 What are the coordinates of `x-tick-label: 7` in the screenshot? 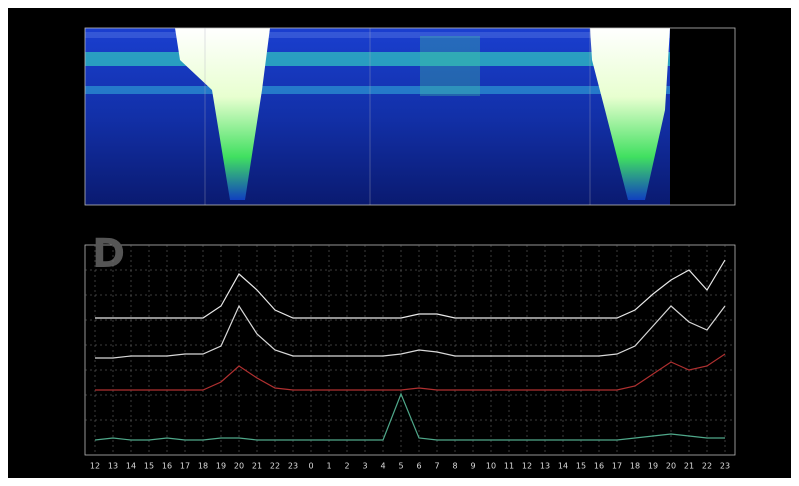 It's located at (436, 466).